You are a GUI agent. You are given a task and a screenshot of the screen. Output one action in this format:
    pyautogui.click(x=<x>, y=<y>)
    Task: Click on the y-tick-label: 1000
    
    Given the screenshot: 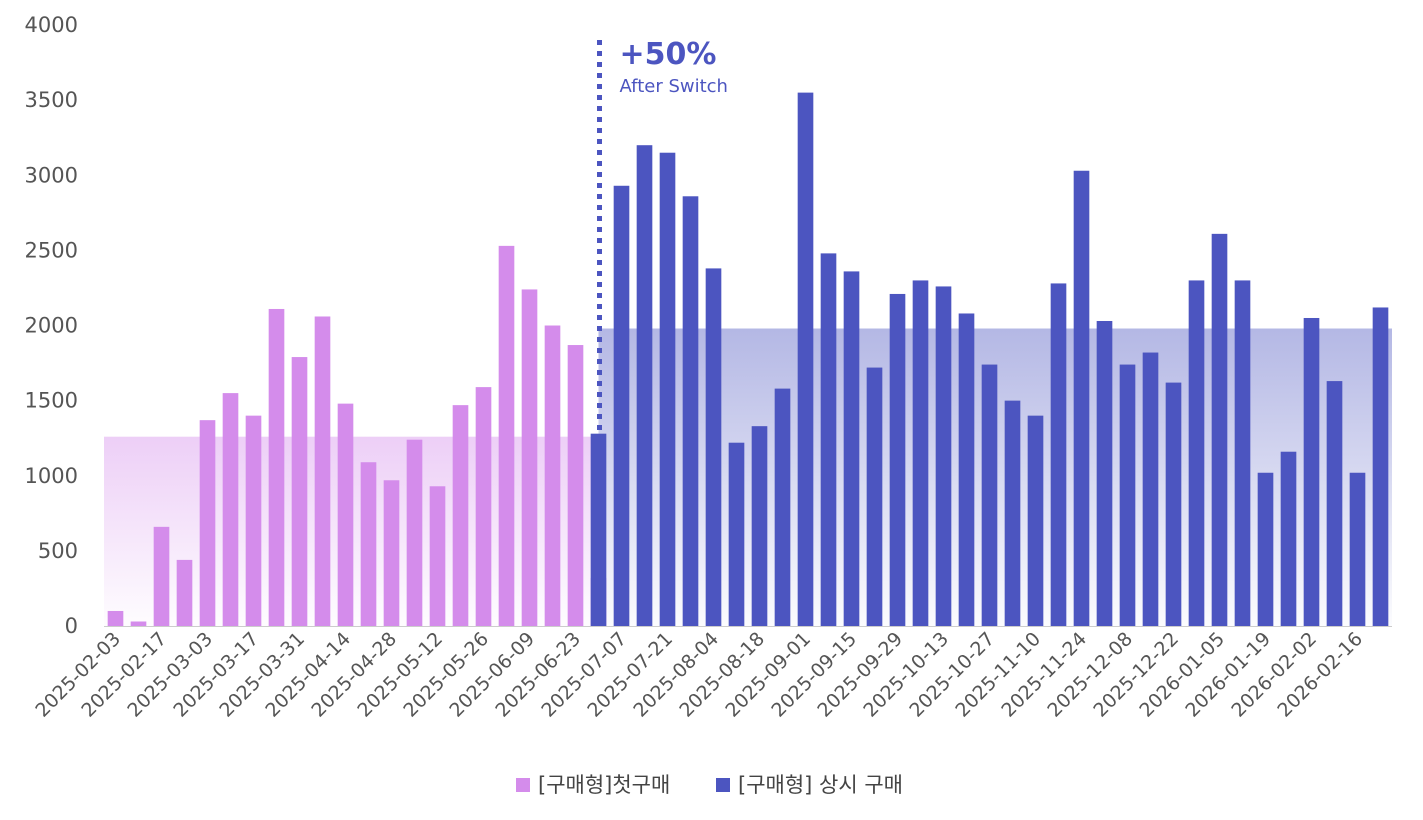 What is the action you would take?
    pyautogui.click(x=51, y=476)
    